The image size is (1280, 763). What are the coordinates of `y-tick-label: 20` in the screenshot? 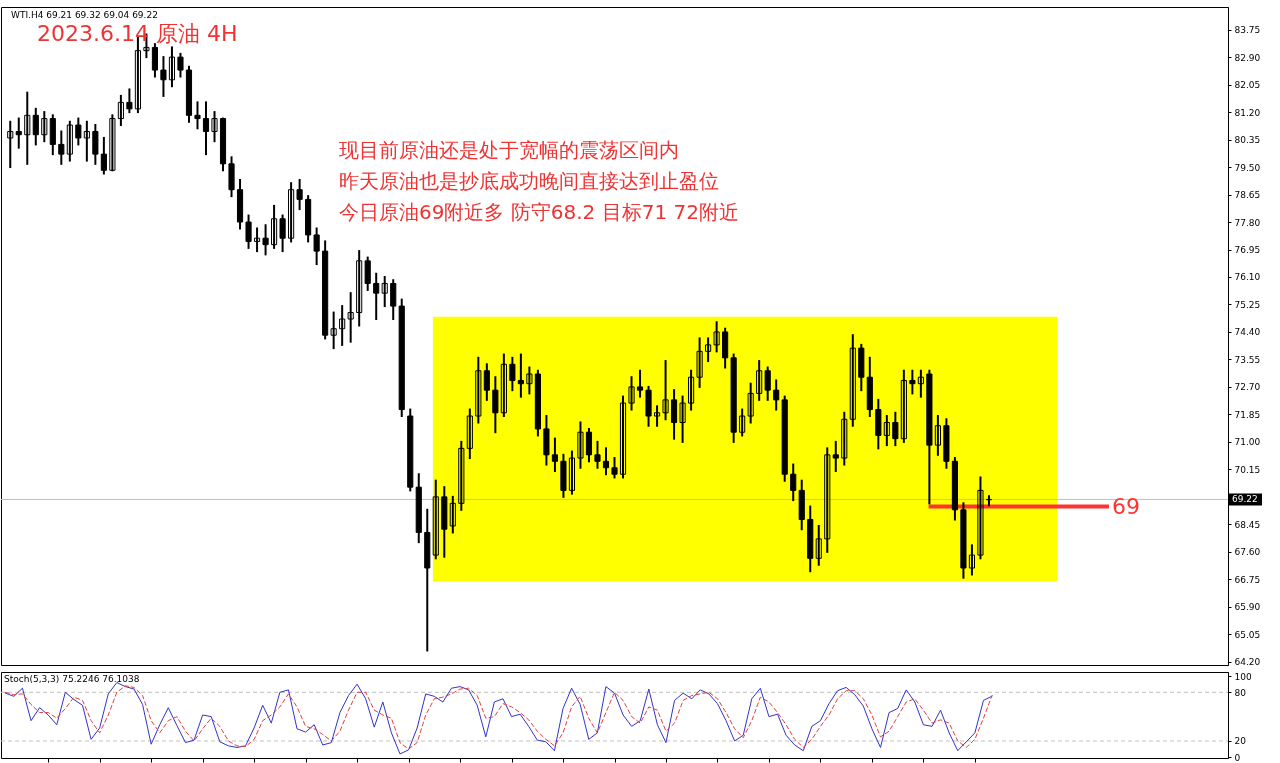 It's located at (1240, 741).